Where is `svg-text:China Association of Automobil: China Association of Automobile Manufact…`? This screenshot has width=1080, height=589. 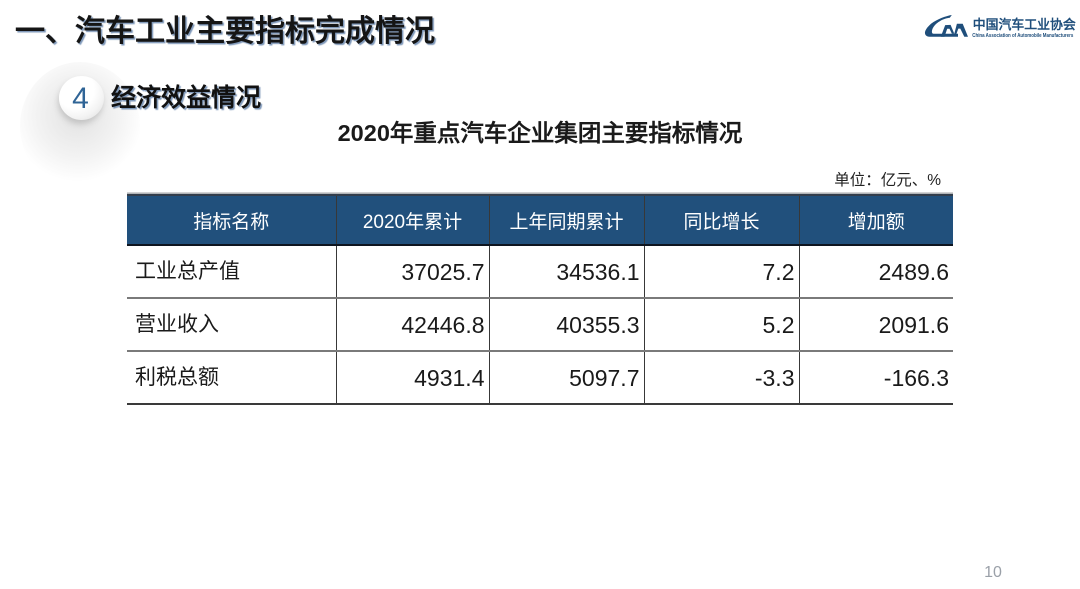
svg-text:China Association of Automobil: China Association of Automobile Manufact… is located at coordinates (1022, 36).